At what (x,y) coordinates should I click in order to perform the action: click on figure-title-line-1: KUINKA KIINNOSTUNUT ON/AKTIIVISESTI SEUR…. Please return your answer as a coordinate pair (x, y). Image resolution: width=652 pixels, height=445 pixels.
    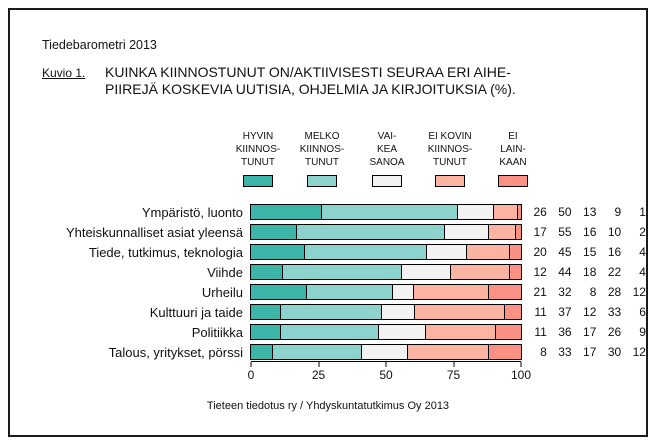
    Looking at the image, I should click on (308, 72).